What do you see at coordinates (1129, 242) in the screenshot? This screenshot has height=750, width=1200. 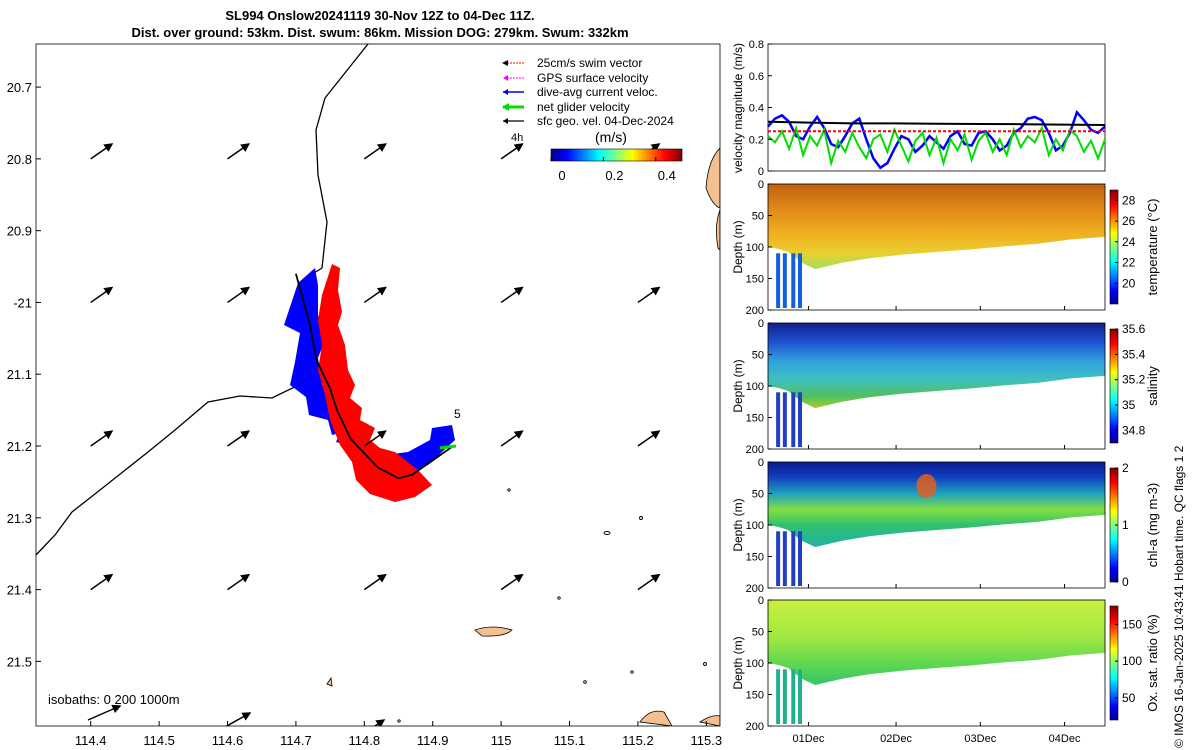 I see `temperature-cbar-tick-label: 24` at bounding box center [1129, 242].